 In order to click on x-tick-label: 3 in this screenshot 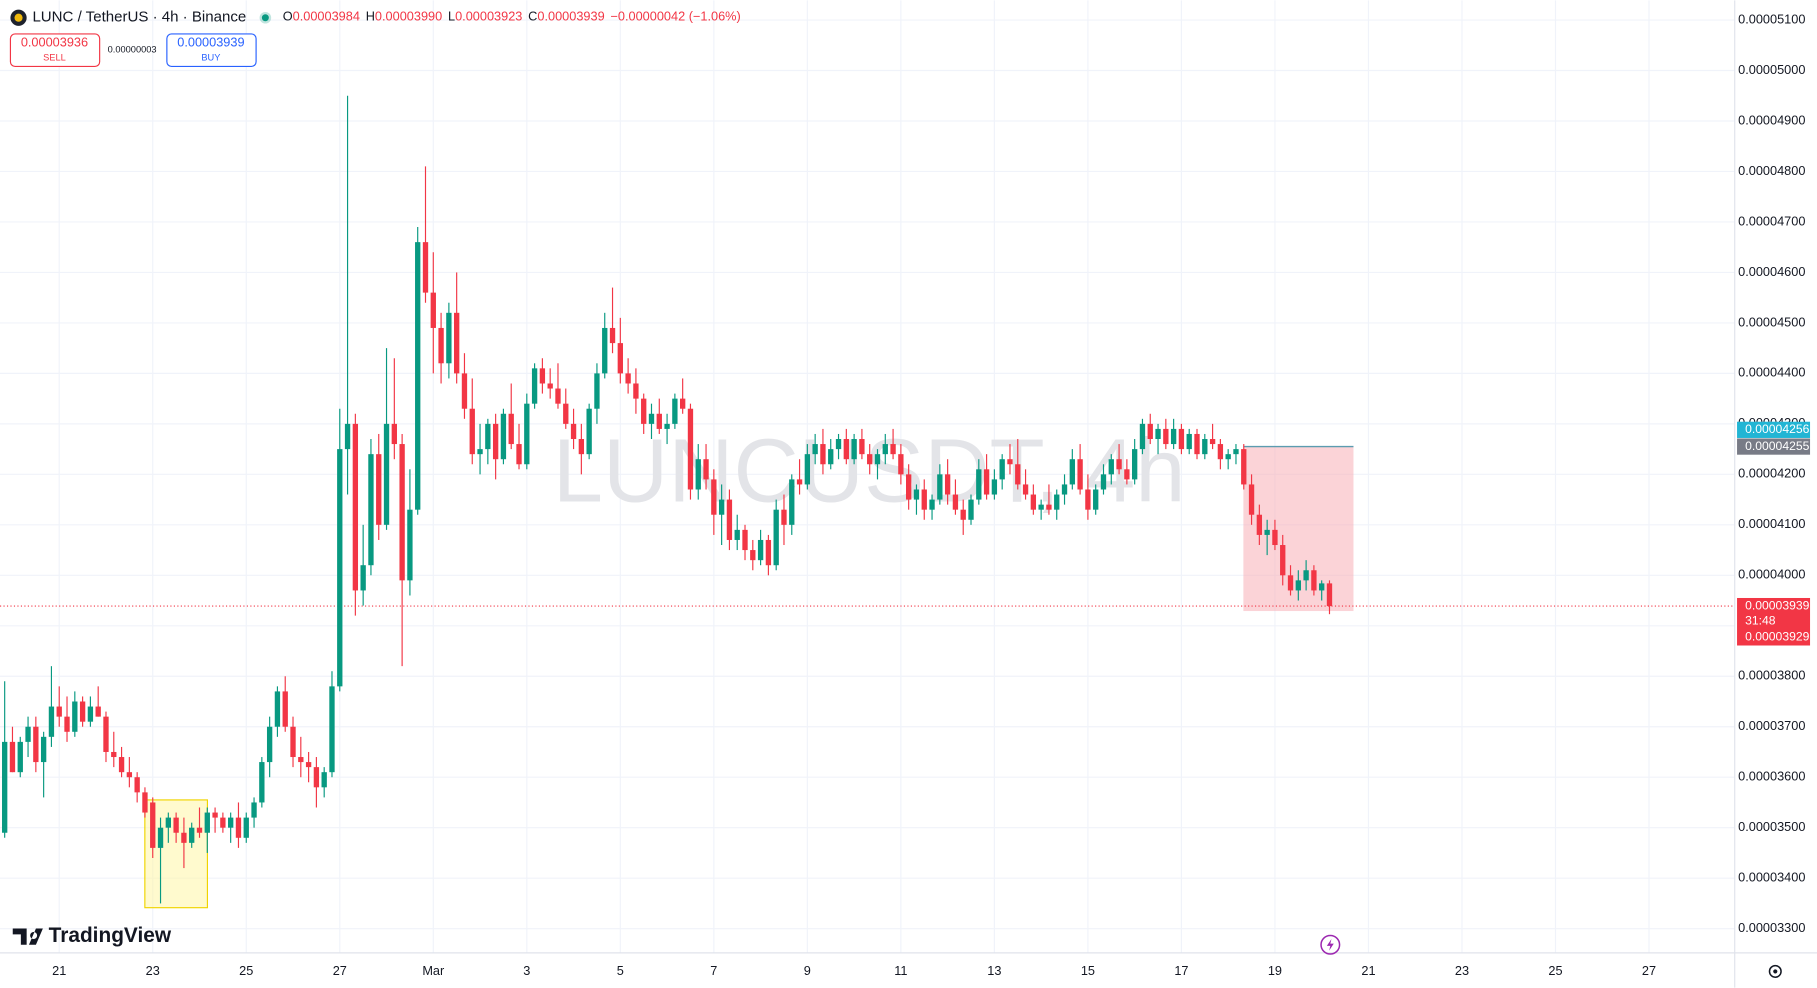, I will do `click(526, 970)`.